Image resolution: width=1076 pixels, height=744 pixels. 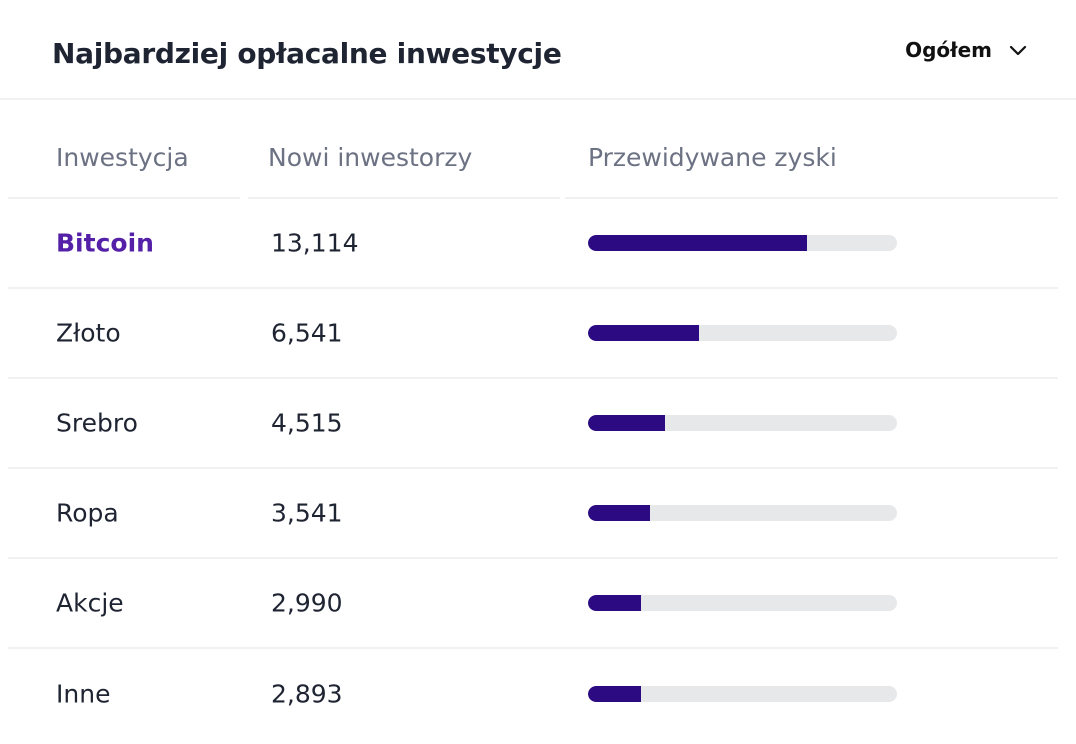 What do you see at coordinates (315, 243) in the screenshot?
I see `new-investors-count: 13,114` at bounding box center [315, 243].